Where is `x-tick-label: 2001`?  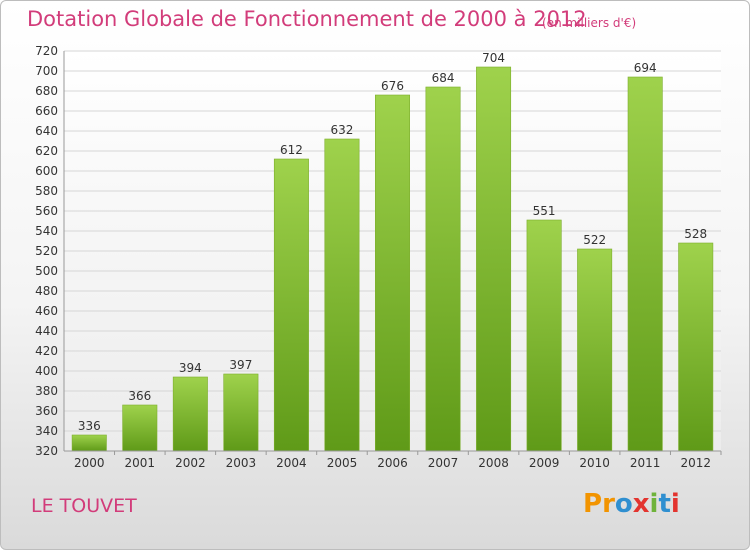
x-tick-label: 2001 is located at coordinates (140, 463).